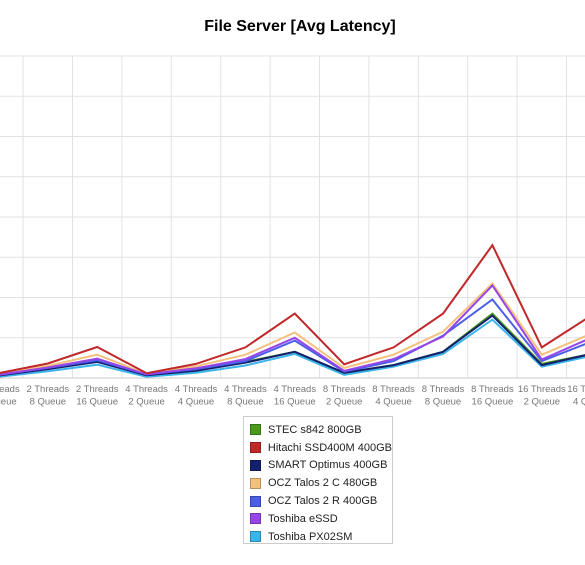 The height and width of the screenshot is (565, 585). I want to click on series-line-ocz-talos-2-r-400gb, so click(292, 337).